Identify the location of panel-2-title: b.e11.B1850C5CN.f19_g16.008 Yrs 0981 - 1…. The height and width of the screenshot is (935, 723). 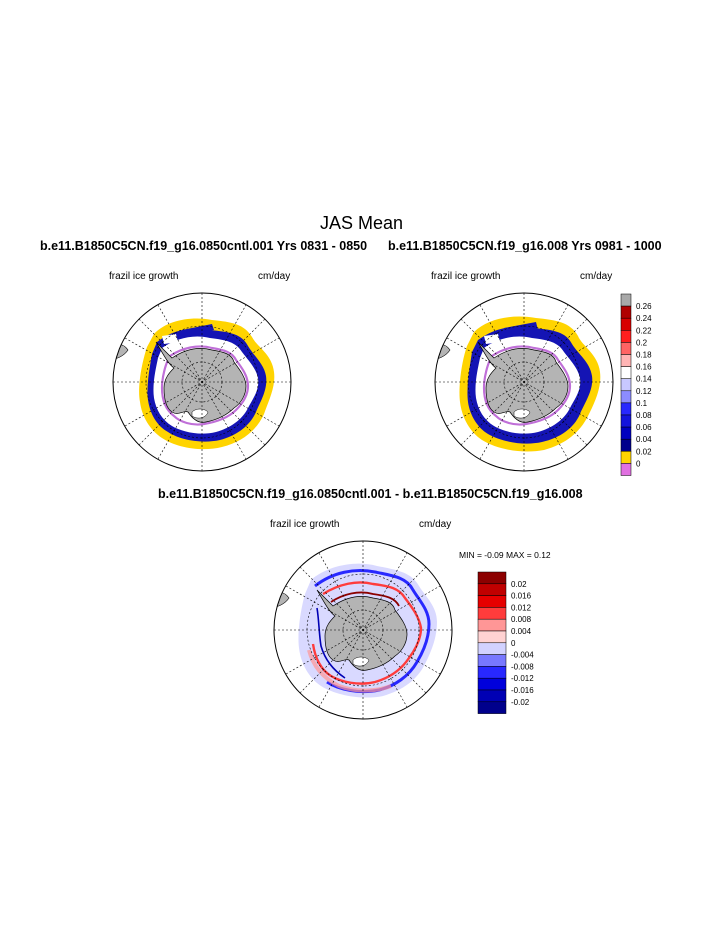
(525, 246).